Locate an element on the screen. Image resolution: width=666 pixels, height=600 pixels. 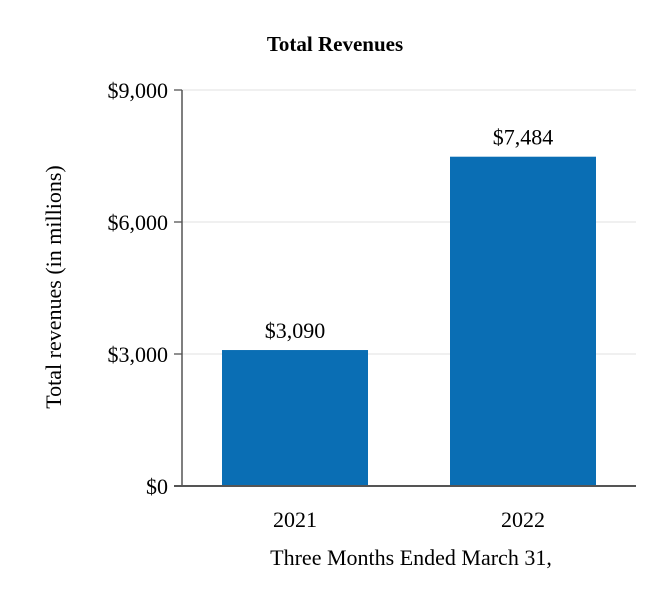
bar-2021 is located at coordinates (295, 418).